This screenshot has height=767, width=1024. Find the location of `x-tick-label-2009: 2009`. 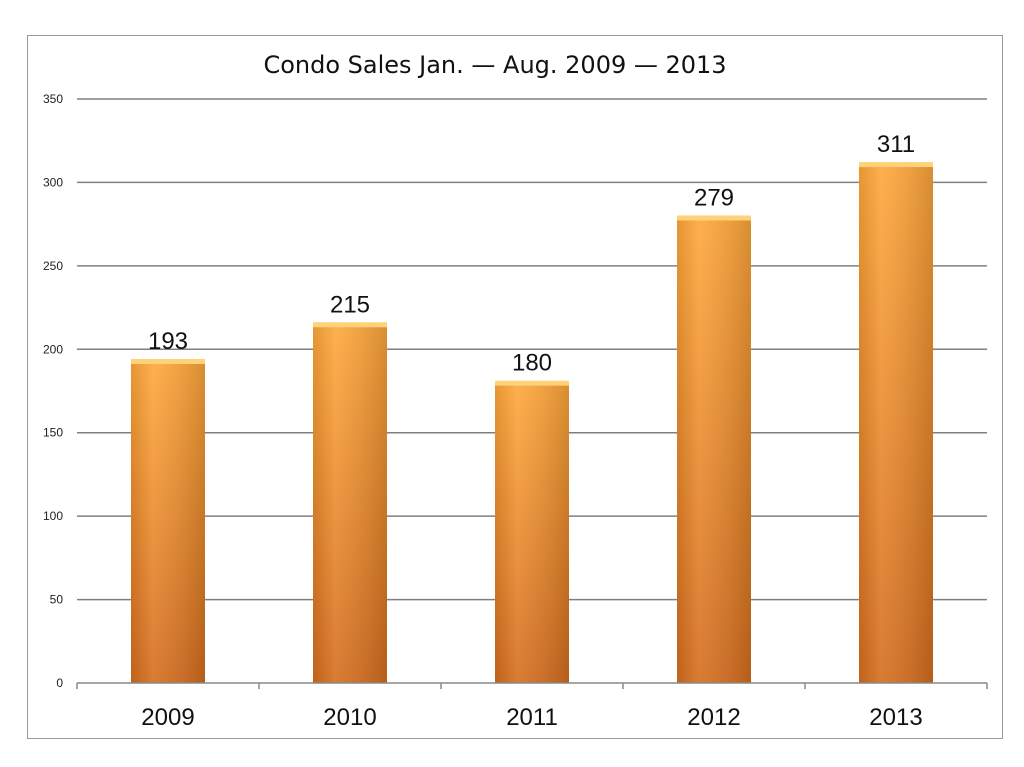

x-tick-label-2009: 2009 is located at coordinates (167, 717).